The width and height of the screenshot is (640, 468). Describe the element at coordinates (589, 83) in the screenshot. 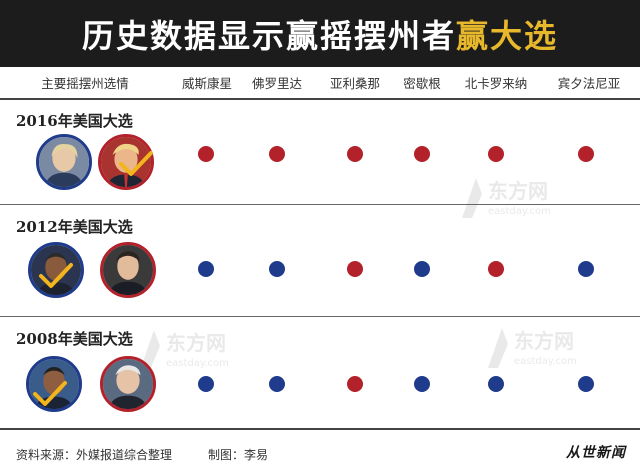

I see `column-header-state: 宾夕法尼亚` at that location.